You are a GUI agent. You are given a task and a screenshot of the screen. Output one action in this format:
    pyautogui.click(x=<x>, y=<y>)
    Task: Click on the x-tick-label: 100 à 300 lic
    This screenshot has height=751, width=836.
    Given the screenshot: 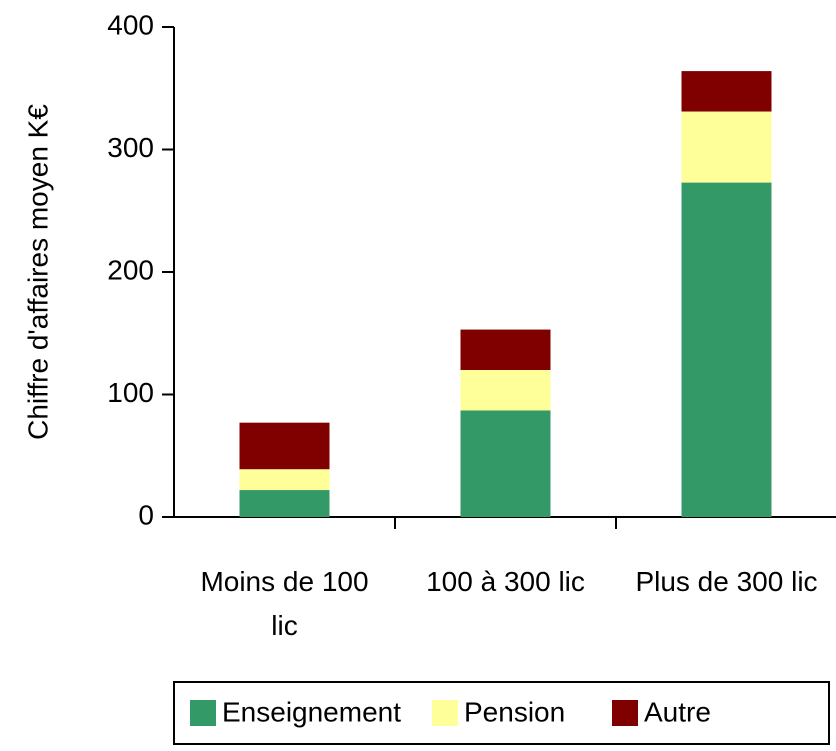 What is the action you would take?
    pyautogui.click(x=505, y=581)
    